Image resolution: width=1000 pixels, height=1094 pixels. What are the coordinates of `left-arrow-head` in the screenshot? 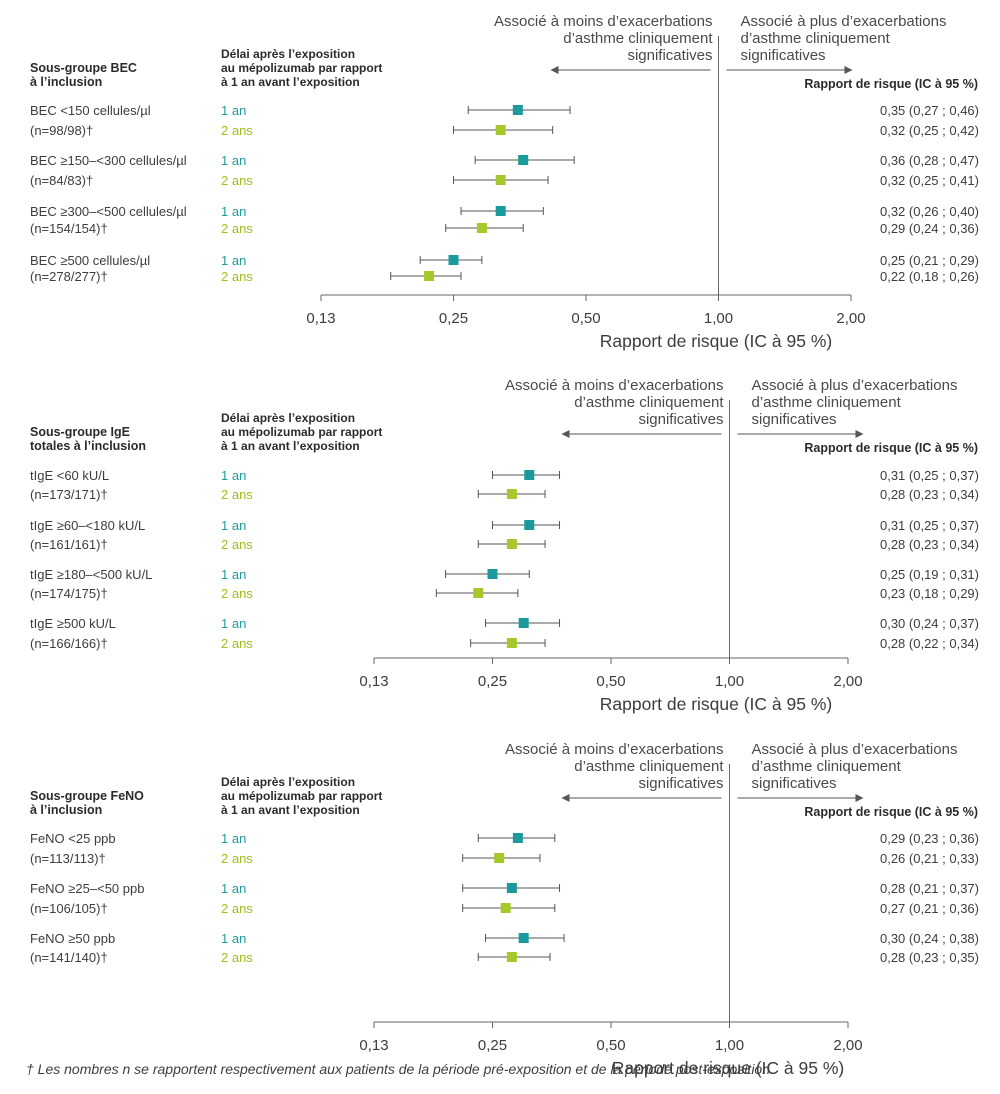 It's located at (565, 798).